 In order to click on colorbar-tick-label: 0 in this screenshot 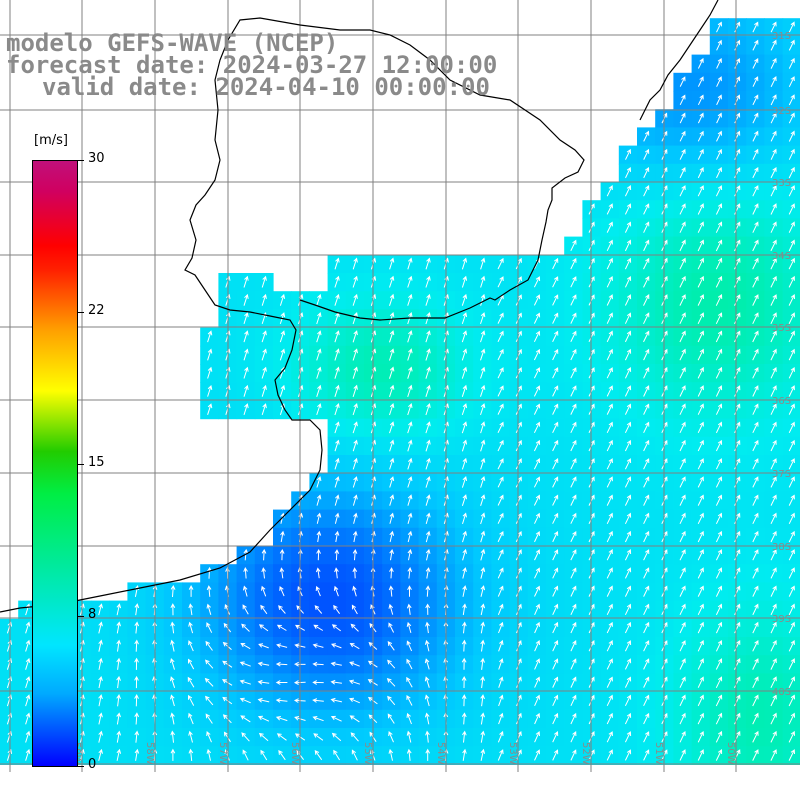, I will do `click(92, 764)`.